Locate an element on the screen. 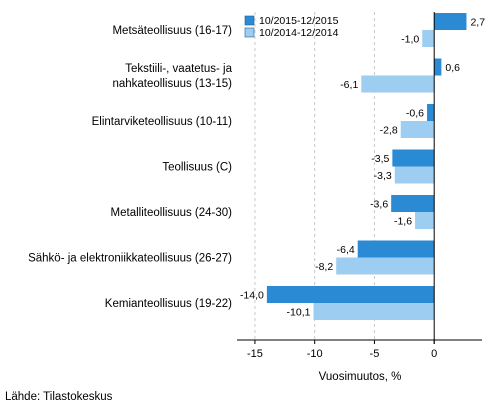 The height and width of the screenshot is (416, 493). category-label: Kemianteollisuus (19-22) is located at coordinates (168, 304).